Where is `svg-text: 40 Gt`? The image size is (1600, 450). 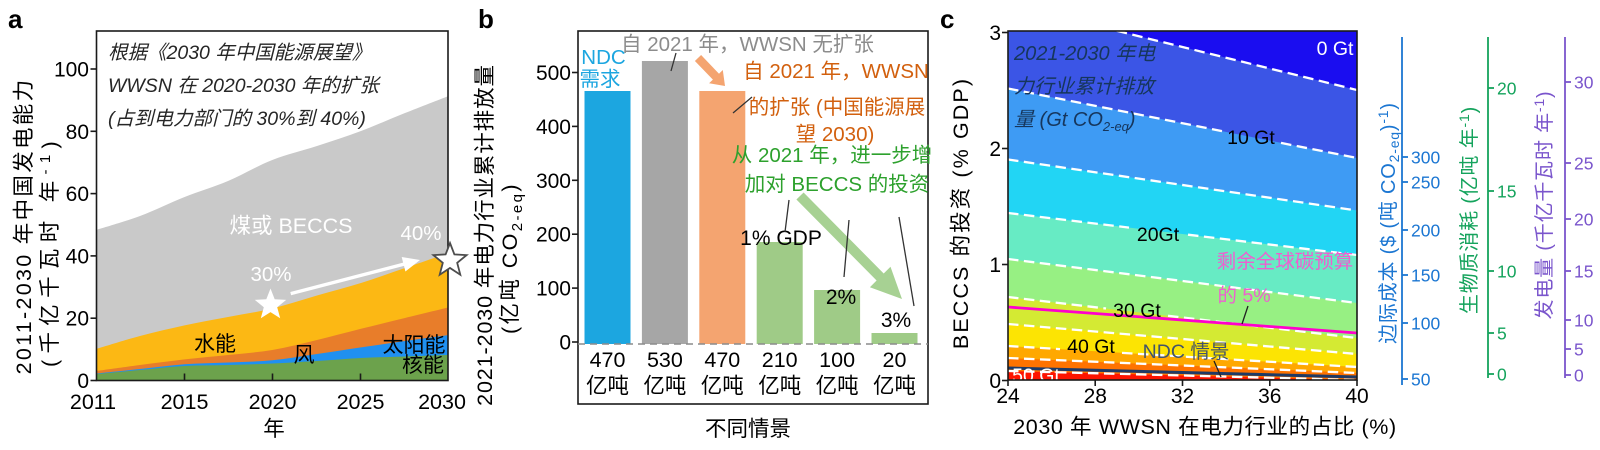
svg-text: 40 Gt is located at coordinates (1091, 347).